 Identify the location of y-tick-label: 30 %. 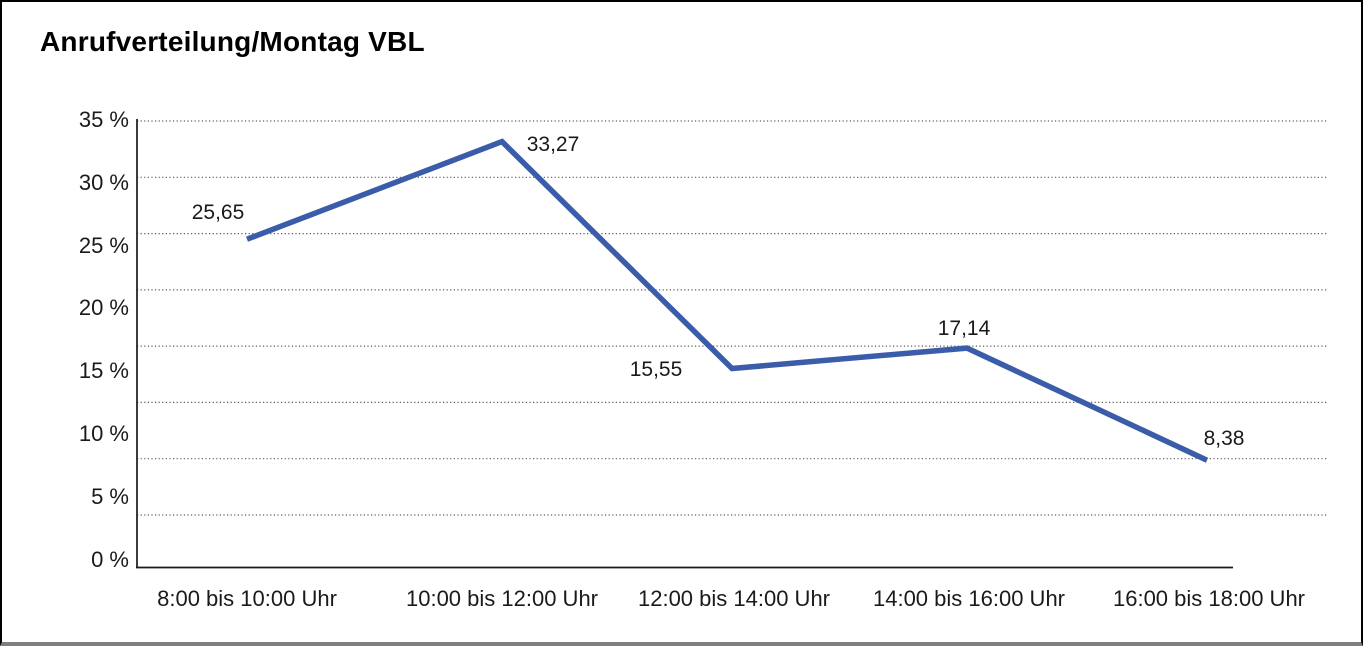
(103, 182).